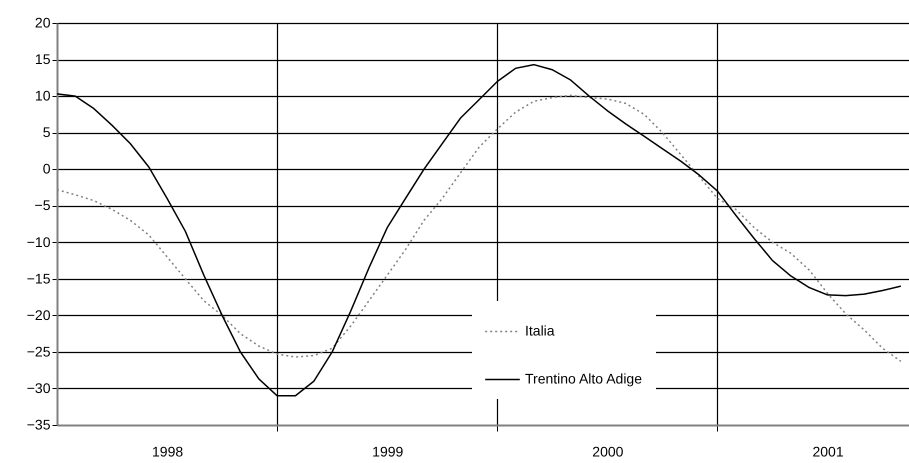  What do you see at coordinates (828, 452) in the screenshot?
I see `x-tick-label: 2001` at bounding box center [828, 452].